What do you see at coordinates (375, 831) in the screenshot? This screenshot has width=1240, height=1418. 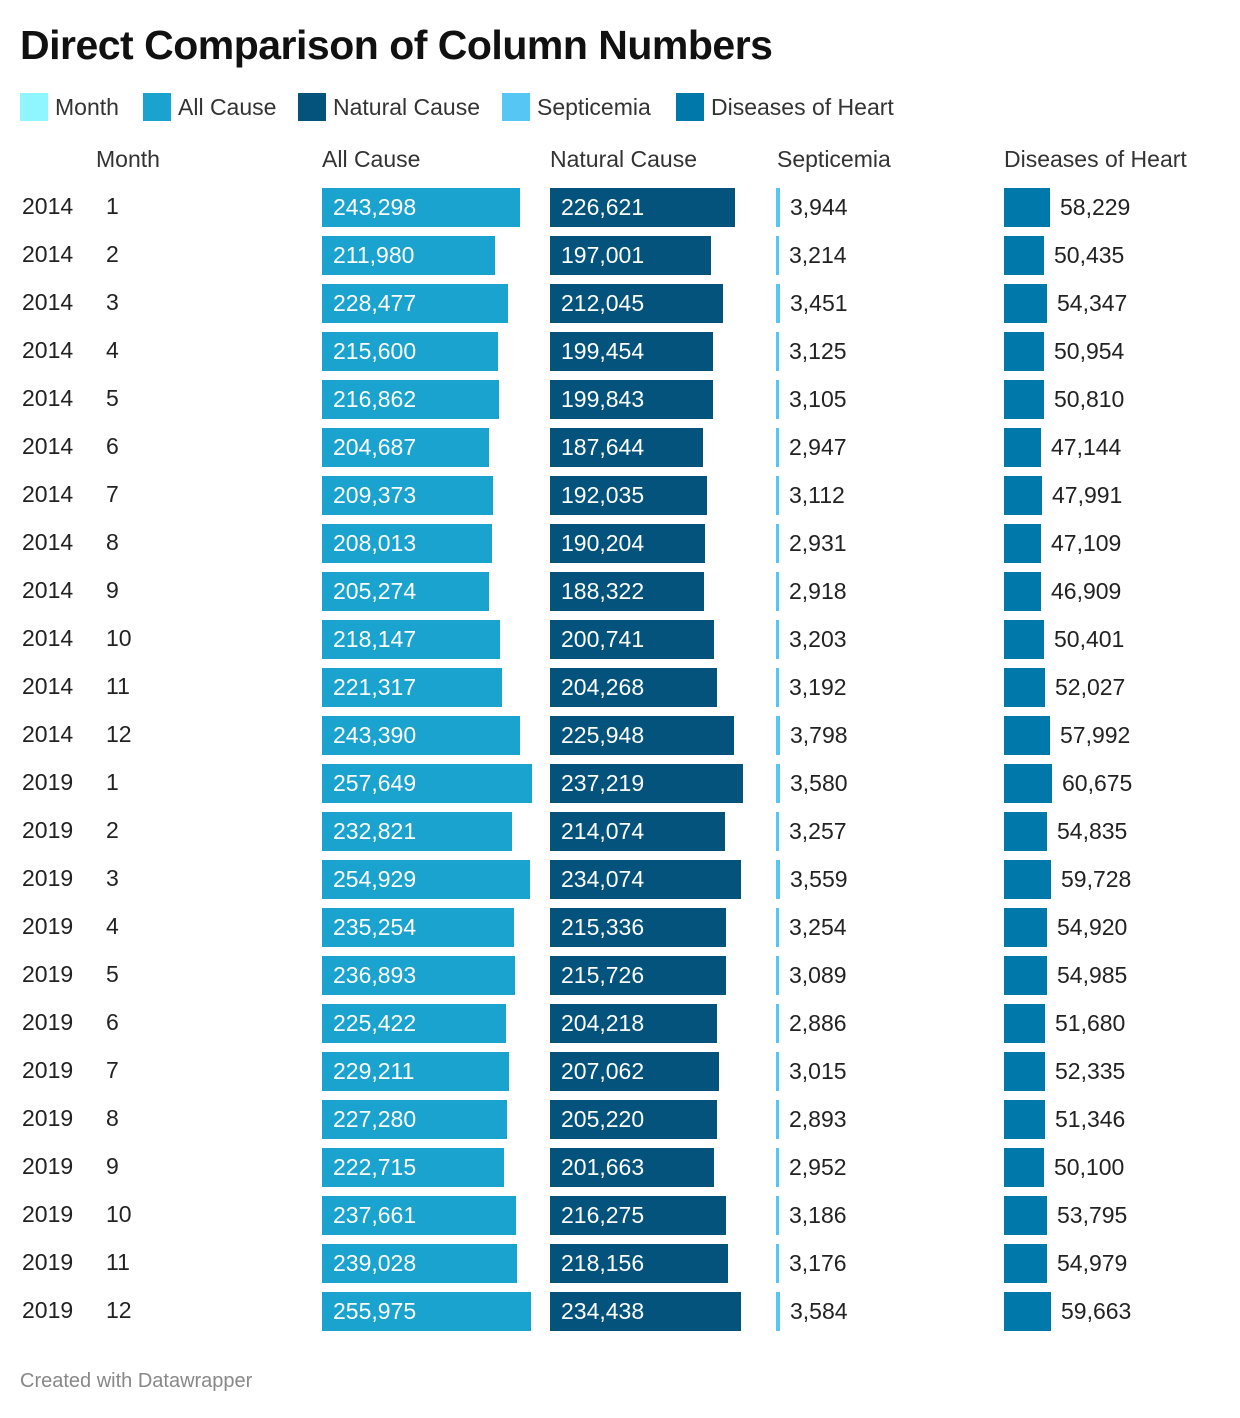 I see `bar-label-all-cause: 232,821` at bounding box center [375, 831].